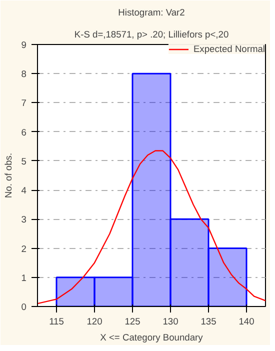  Describe the element at coordinates (208, 321) in the screenshot. I see `x-tick-label: 135` at that location.